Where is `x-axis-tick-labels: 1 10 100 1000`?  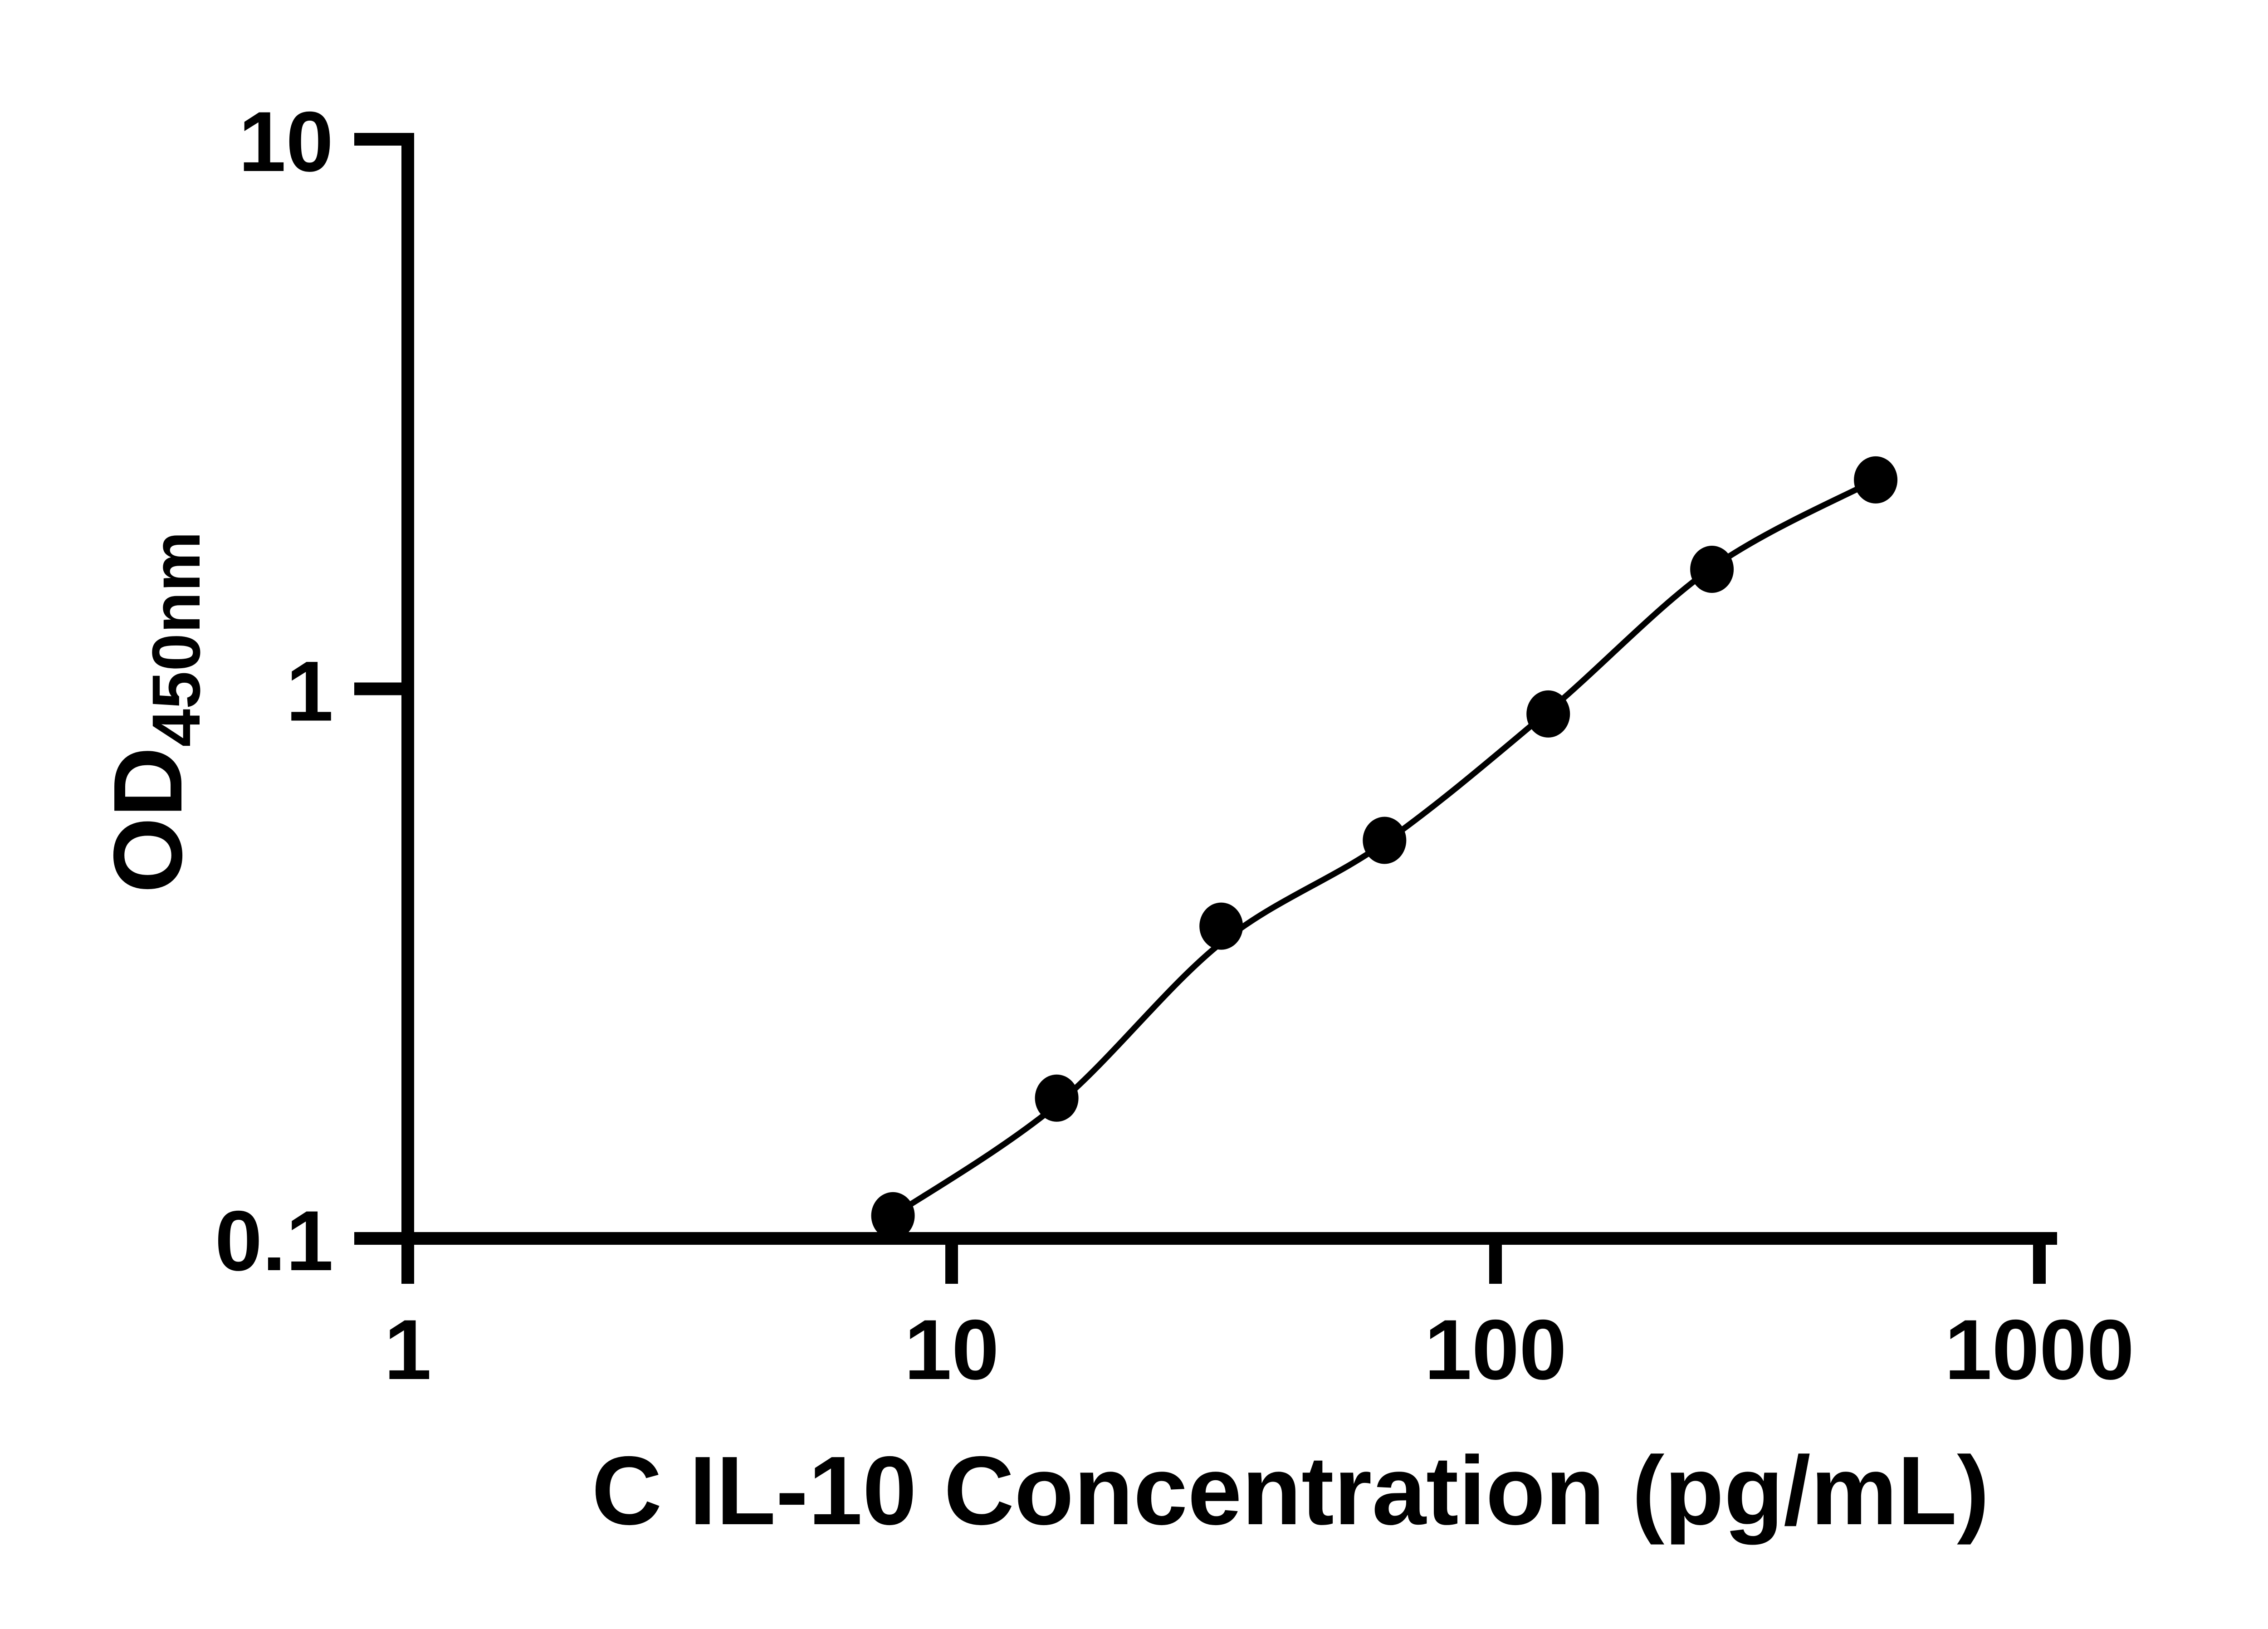
x-axis-tick-labels: 1 10 100 1000 is located at coordinates (1259, 1349).